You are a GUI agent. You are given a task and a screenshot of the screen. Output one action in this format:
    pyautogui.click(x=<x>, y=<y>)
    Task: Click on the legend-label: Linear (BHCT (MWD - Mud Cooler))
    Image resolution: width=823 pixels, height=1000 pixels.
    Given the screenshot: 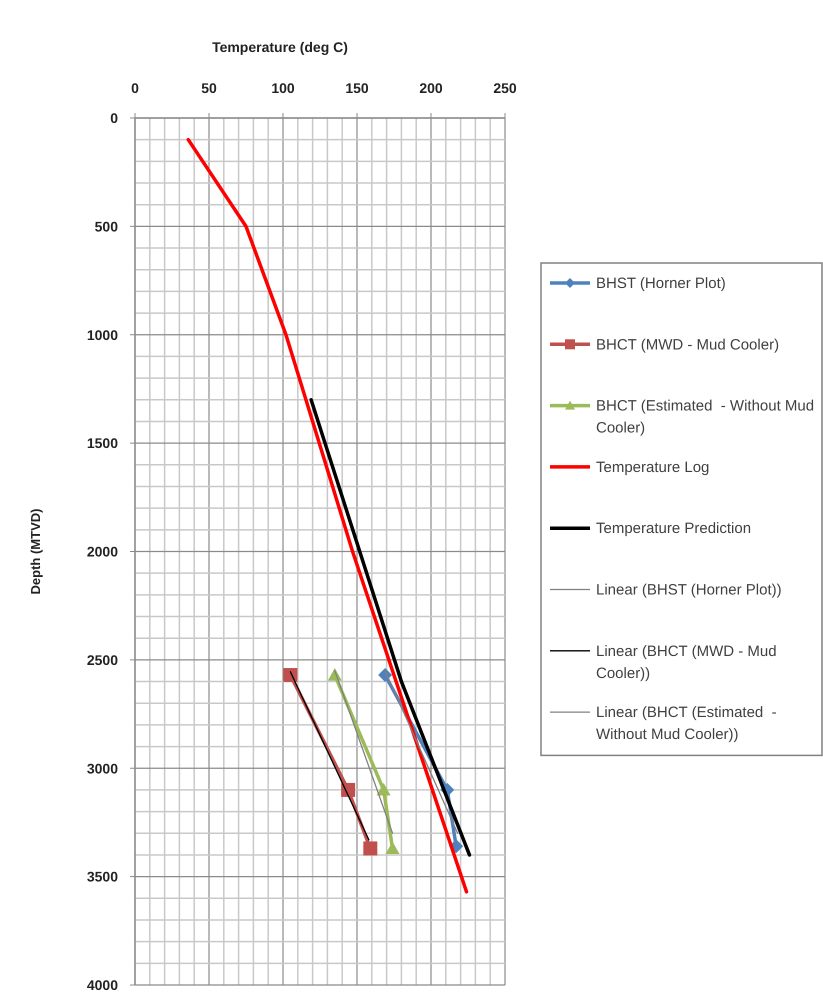 What is the action you would take?
    pyautogui.click(x=686, y=662)
    